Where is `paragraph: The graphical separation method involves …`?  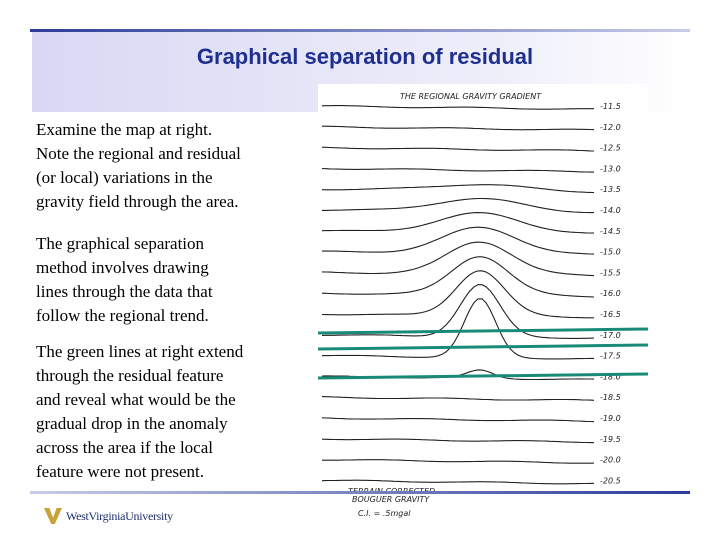 paragraph: The graphical separation method involves … is located at coordinates (124, 280).